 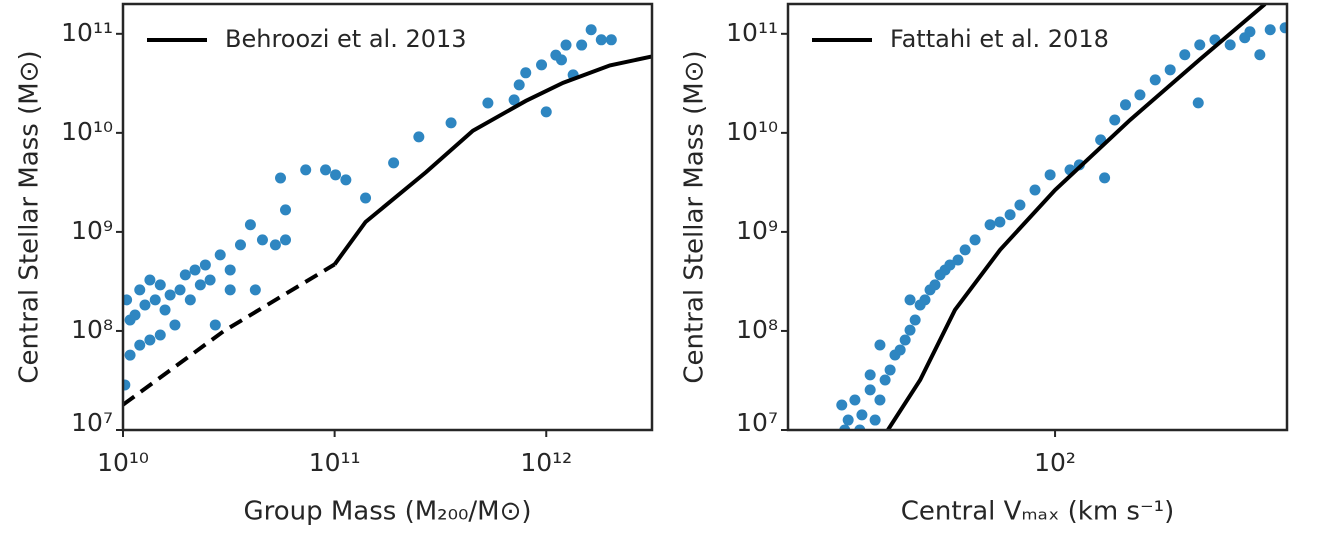 What do you see at coordinates (92, 230) in the screenshot?
I see `y-tick-label: 10⁹` at bounding box center [92, 230].